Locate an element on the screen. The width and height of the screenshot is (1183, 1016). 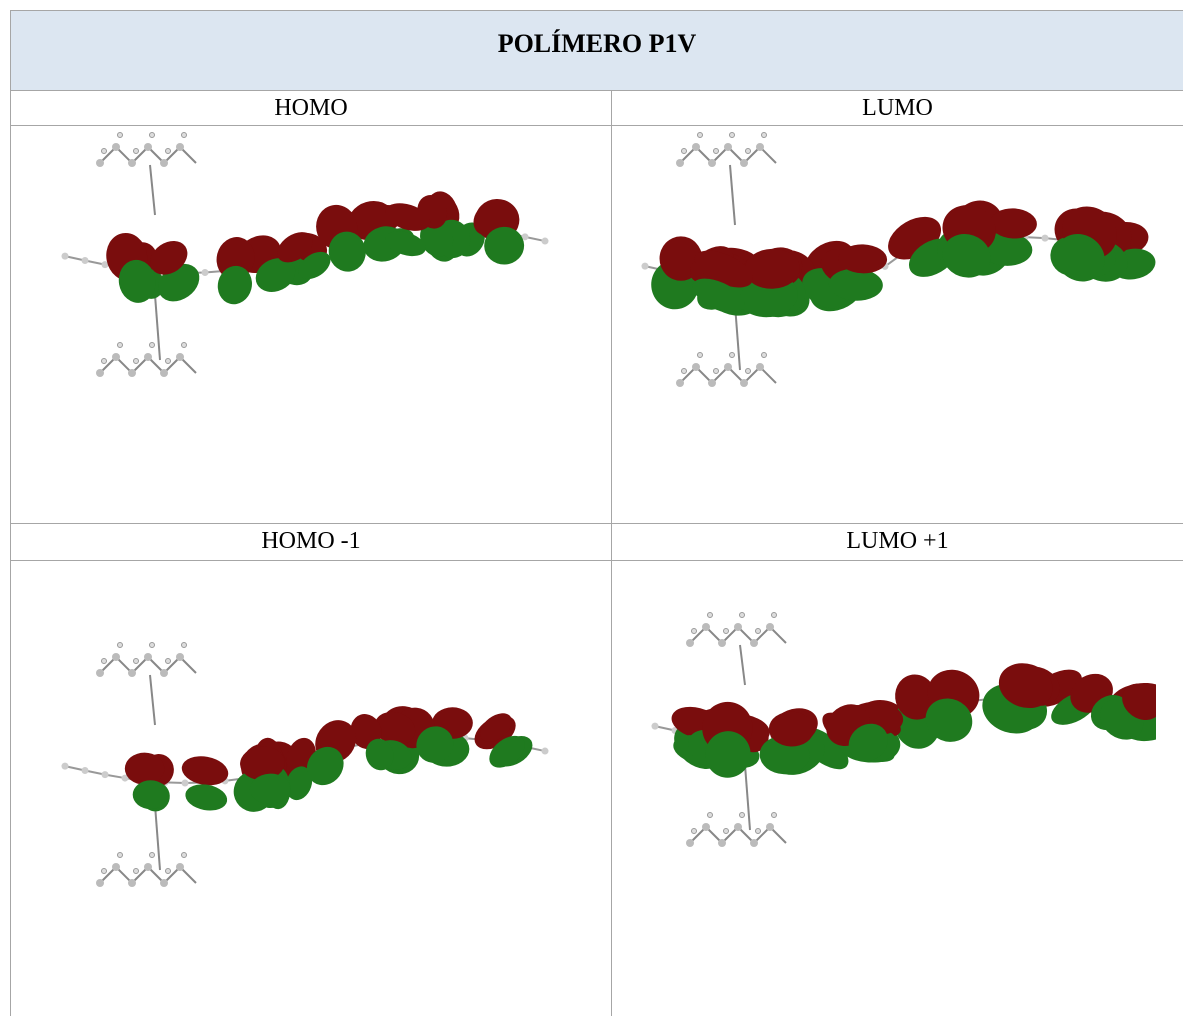
column-label: HOMO is located at coordinates (310, 108).